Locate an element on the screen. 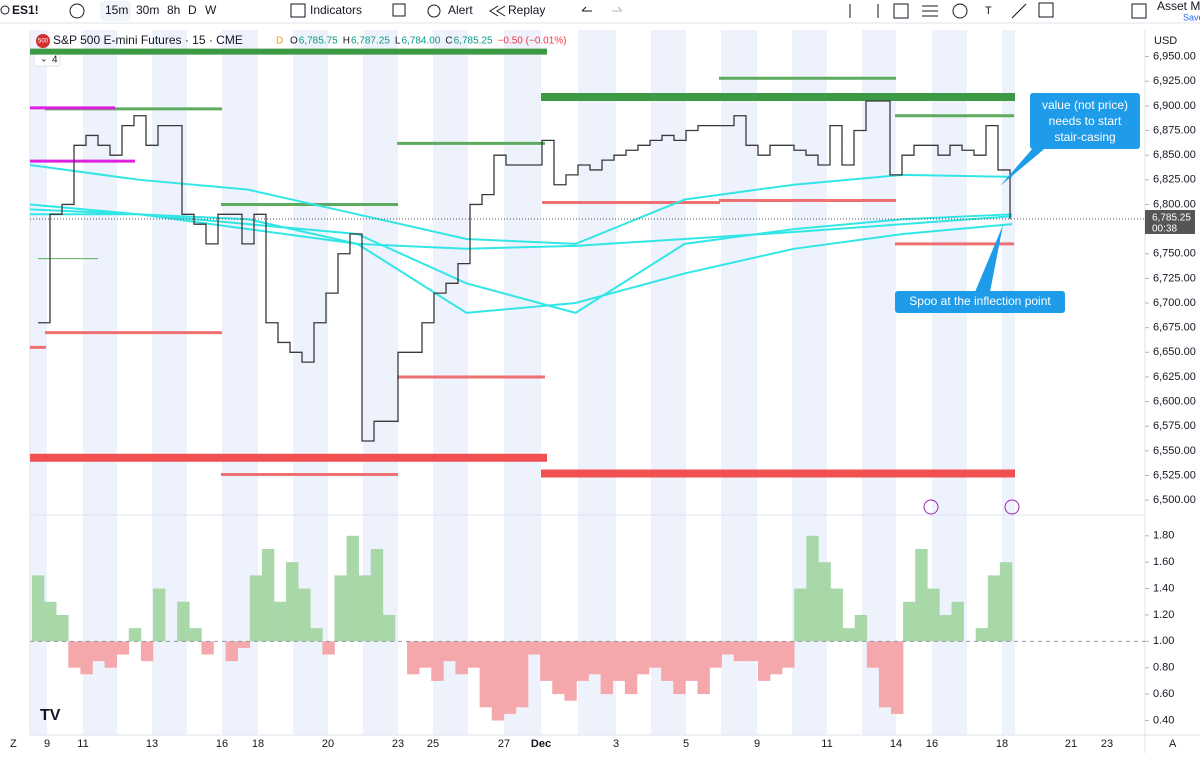  x-tick-label: 16 is located at coordinates (222, 744).